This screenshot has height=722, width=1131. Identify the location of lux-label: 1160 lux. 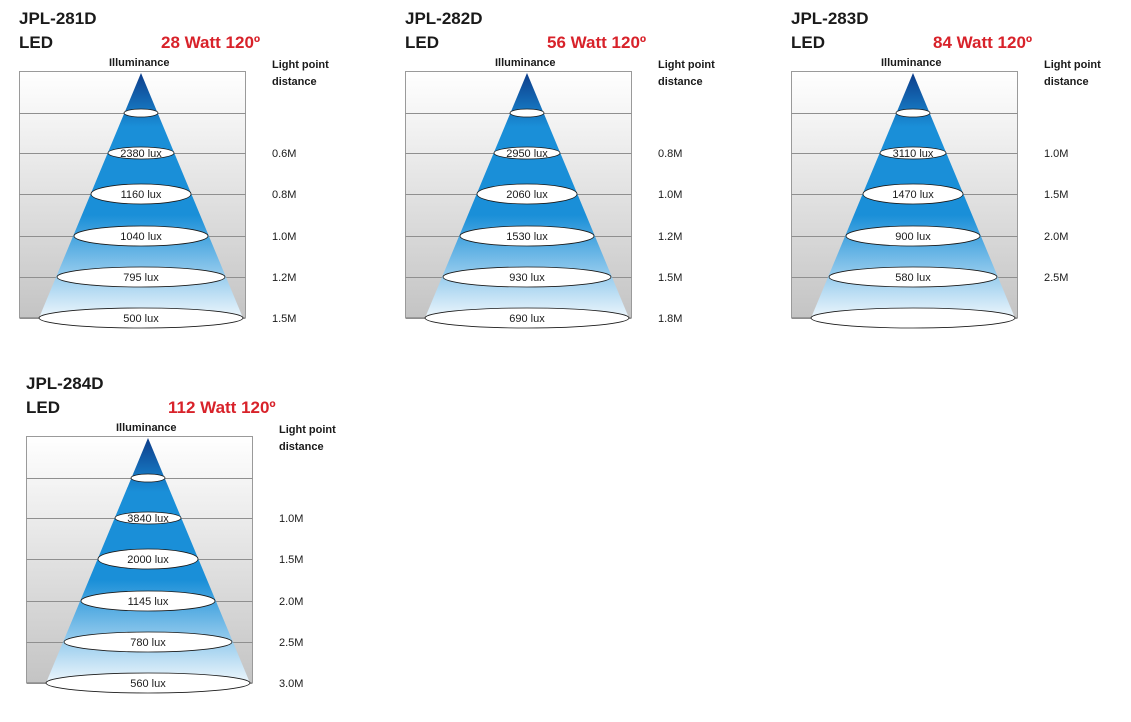
(141, 195).